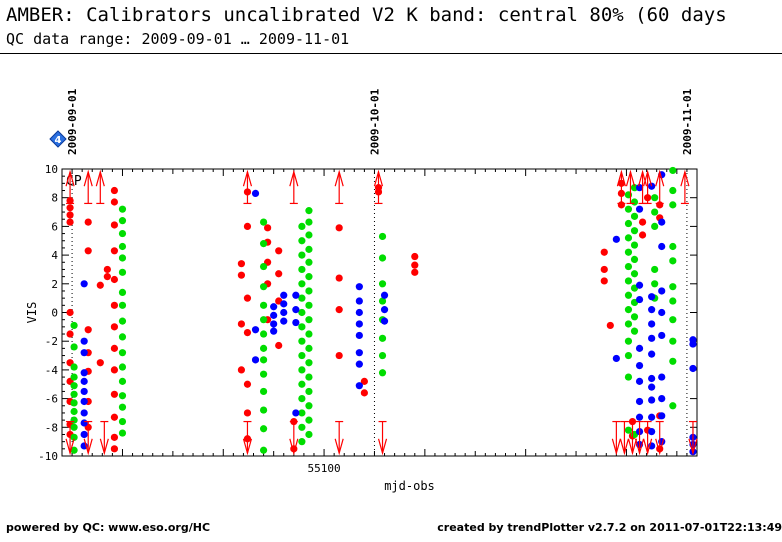 This screenshot has width=782, height=542. I want to click on diamond-4-icon, so click(58, 139).